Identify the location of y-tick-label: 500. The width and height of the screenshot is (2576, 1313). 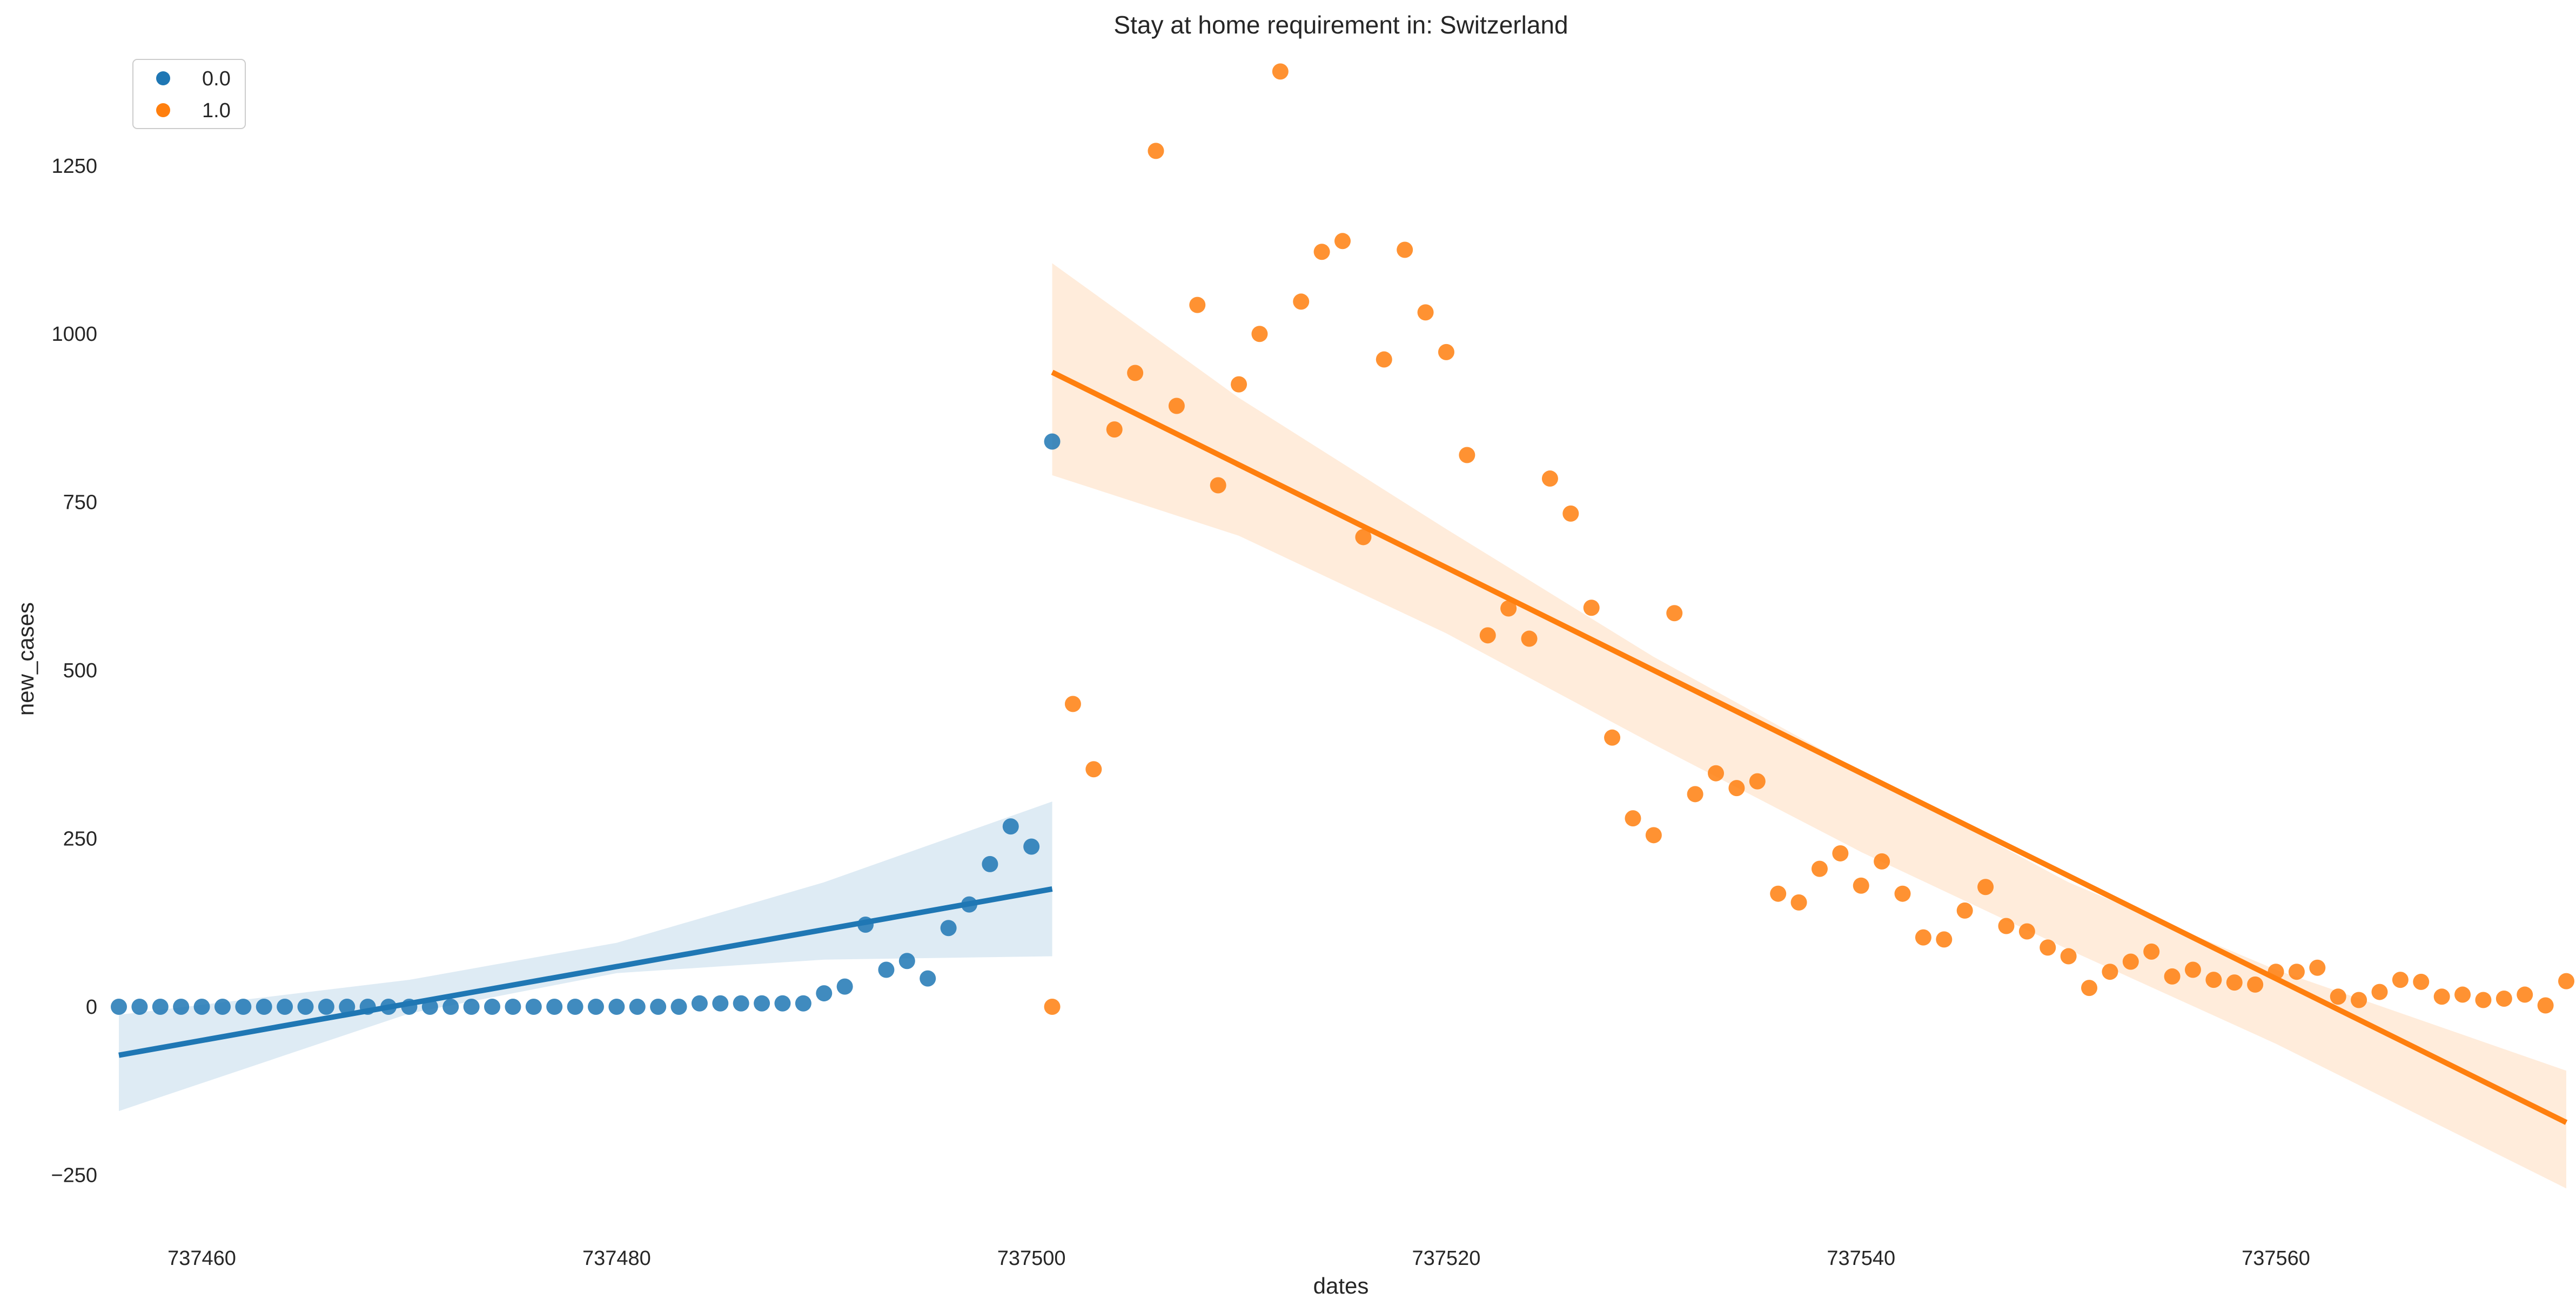
(80, 671).